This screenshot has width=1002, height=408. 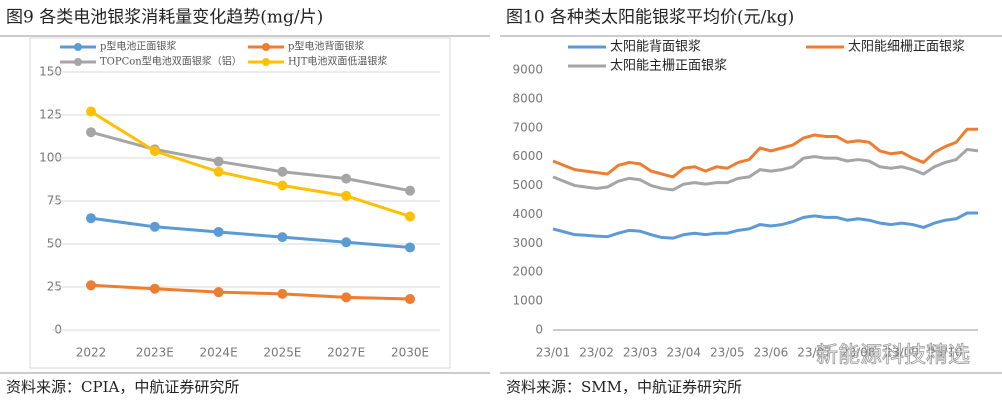 I want to click on chart-title: 图9 各类电池银浆消耗量变化趋势(mg/片), so click(x=164, y=18).